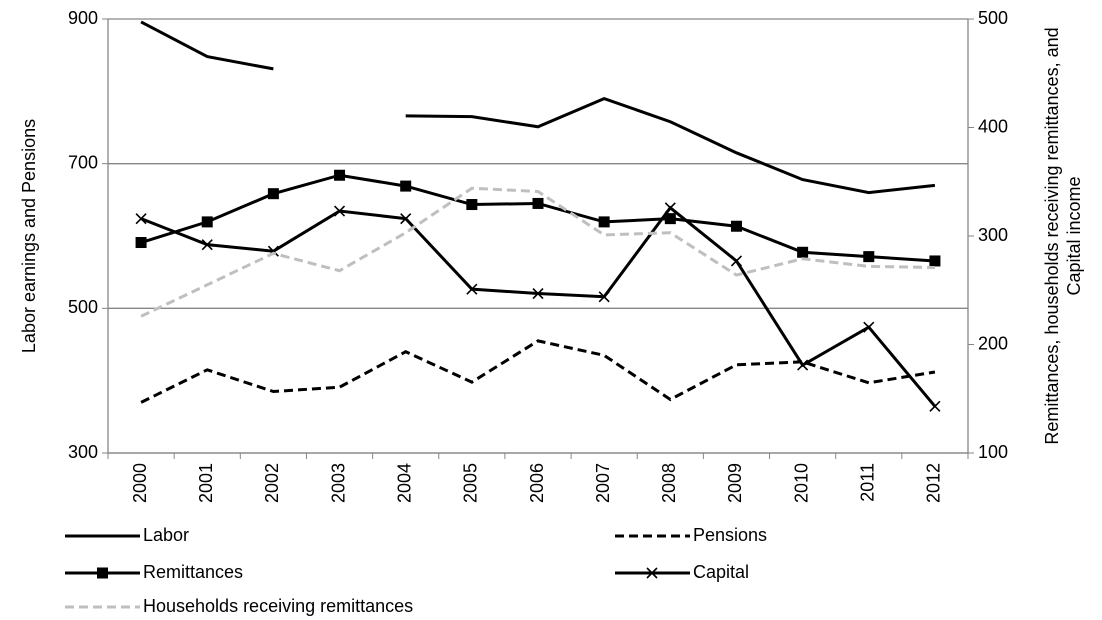 This screenshot has height=620, width=1102. Describe the element at coordinates (801, 483) in the screenshot. I see `x-tick-label: 2010` at that location.